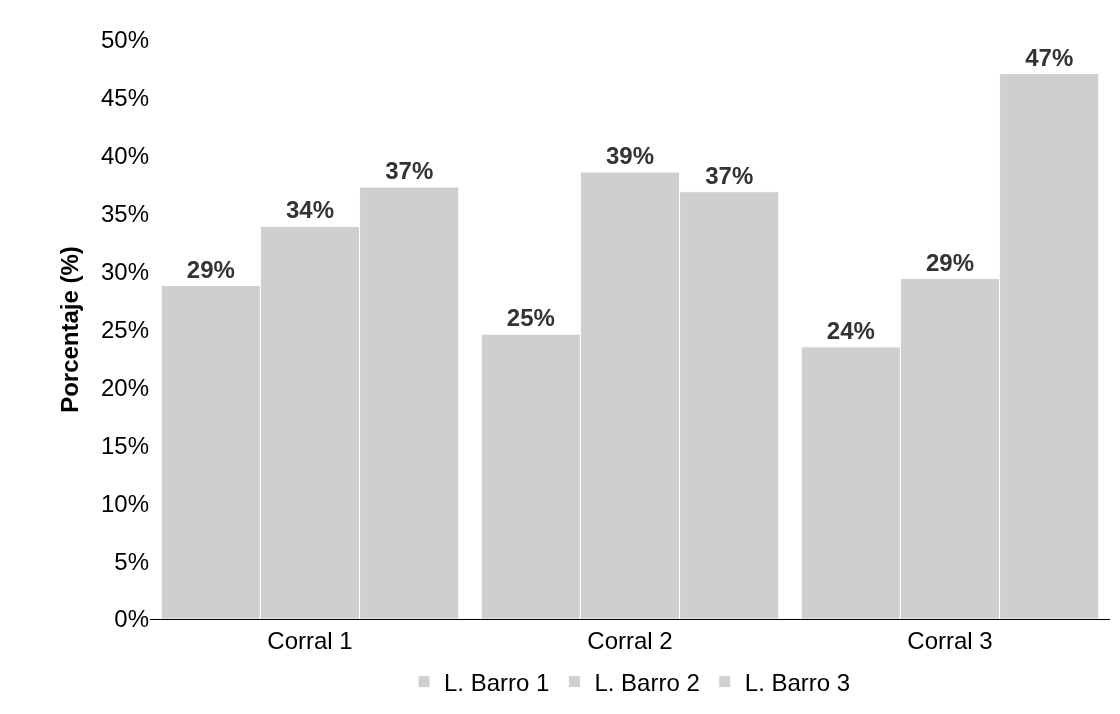  I want to click on y-tick-label: 30%, so click(124, 271).